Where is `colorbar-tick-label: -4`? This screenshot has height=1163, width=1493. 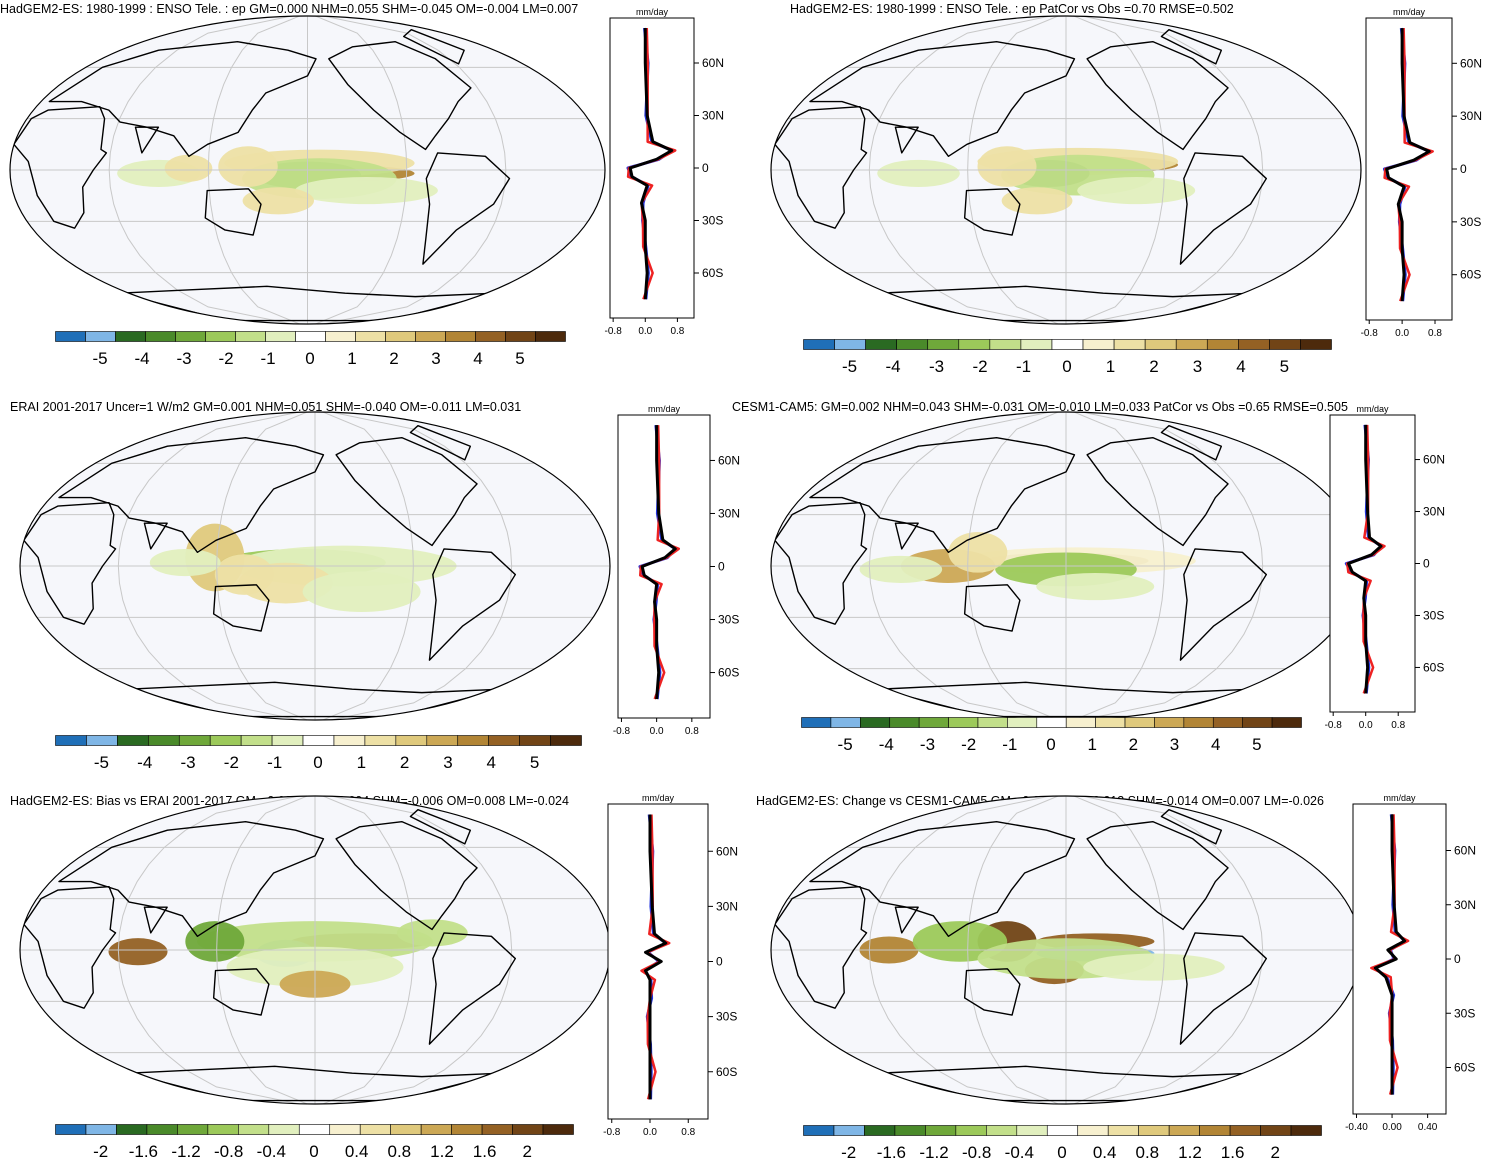
colorbar-tick-label: -4 is located at coordinates (145, 762).